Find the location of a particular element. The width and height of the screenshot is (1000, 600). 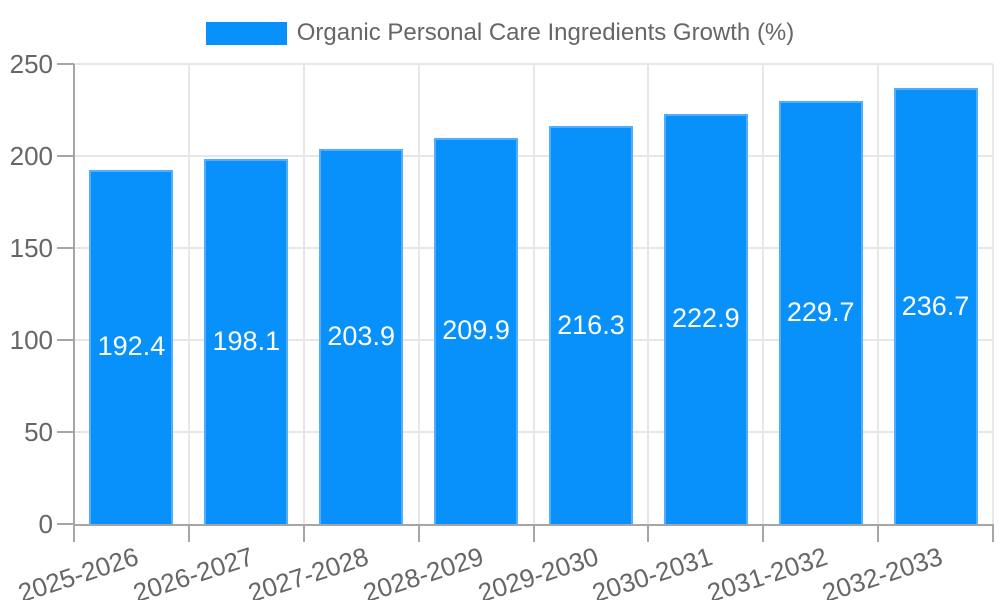

x-axis-label: 2030-2031 is located at coordinates (652, 570).